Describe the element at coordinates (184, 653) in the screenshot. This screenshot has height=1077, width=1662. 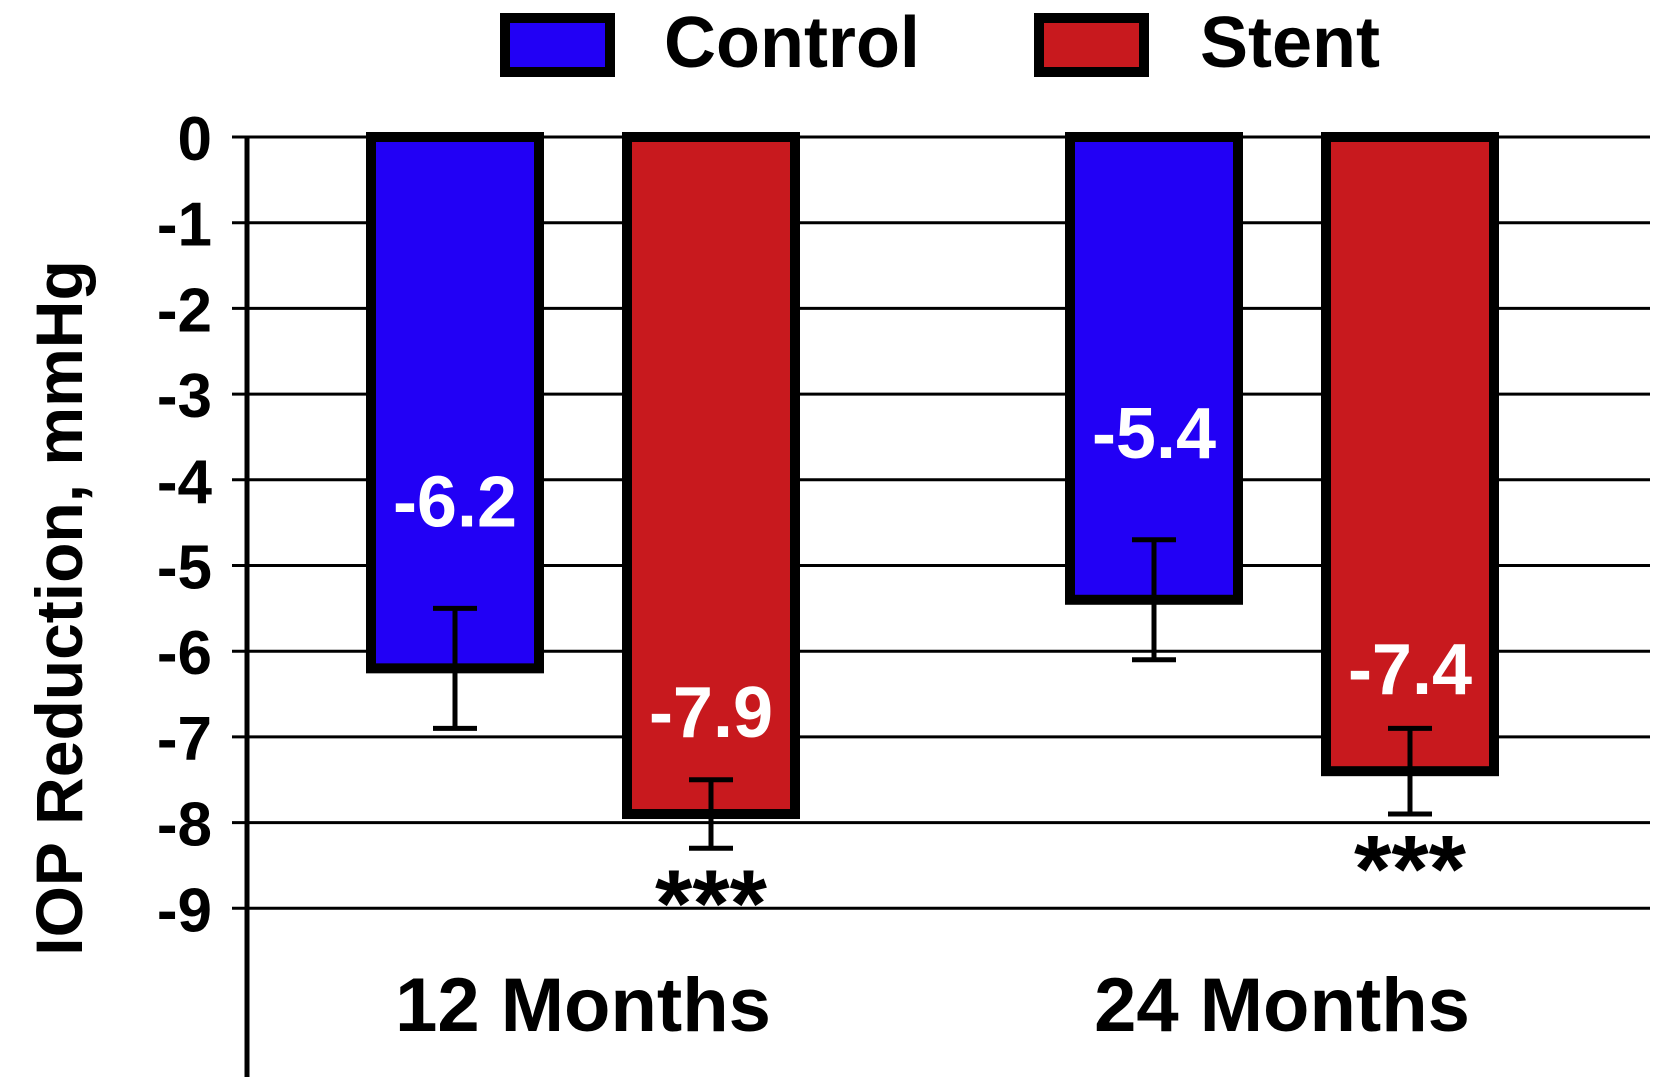
I see `y-tick-label: -6` at that location.